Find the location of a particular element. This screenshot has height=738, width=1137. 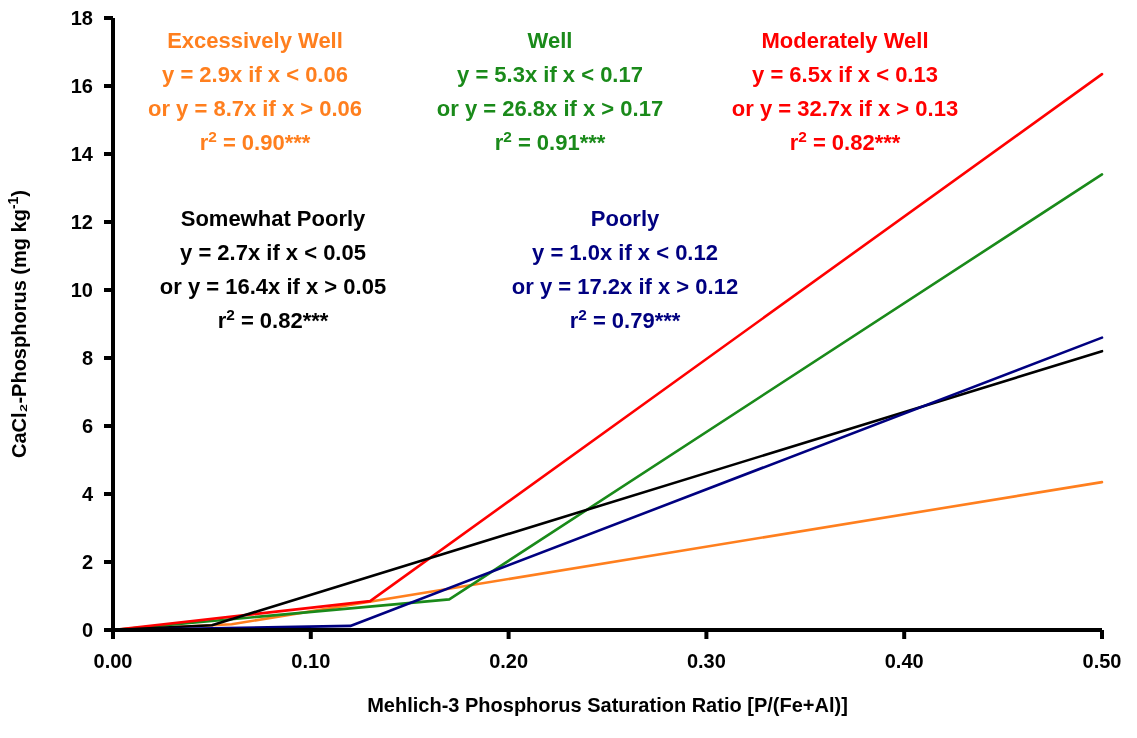

y-tick-label: 14 is located at coordinates (82, 154).